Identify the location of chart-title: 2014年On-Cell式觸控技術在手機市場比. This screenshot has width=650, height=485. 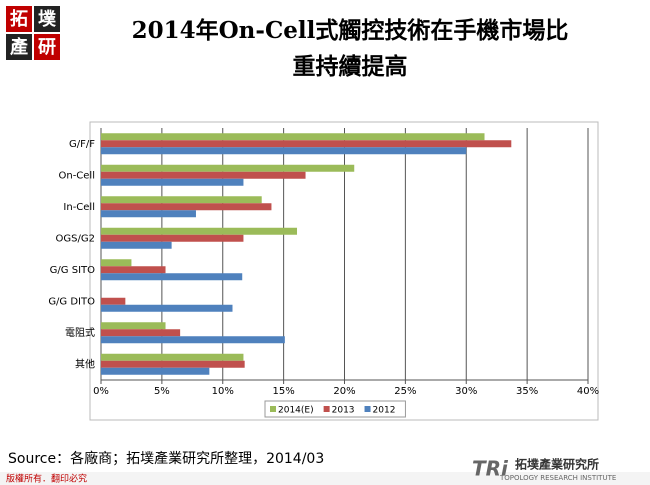
(350, 30).